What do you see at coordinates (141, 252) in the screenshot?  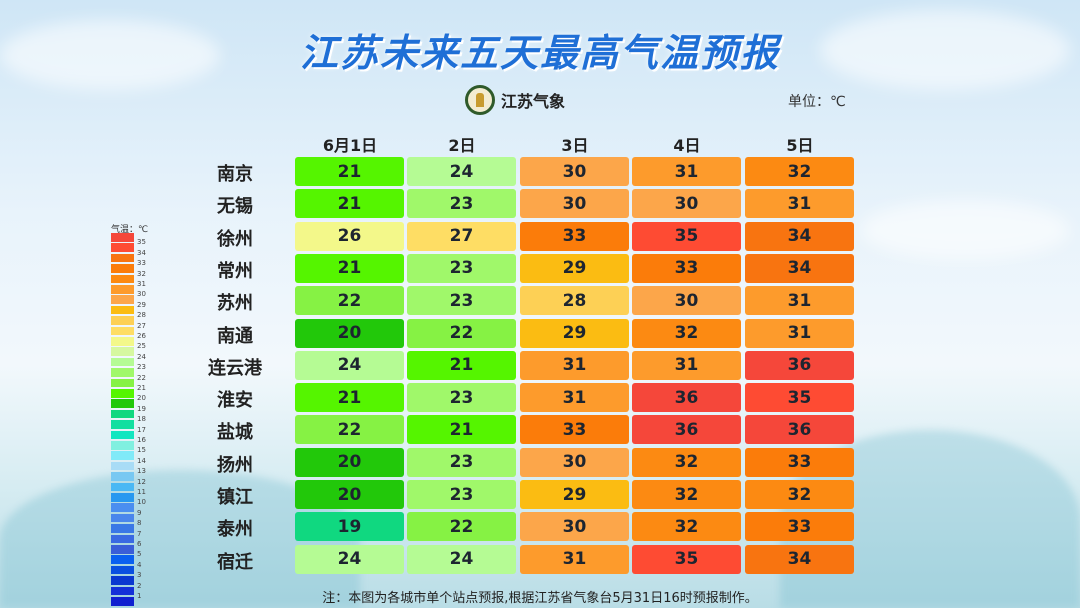 I see `legend-label: 34` at bounding box center [141, 252].